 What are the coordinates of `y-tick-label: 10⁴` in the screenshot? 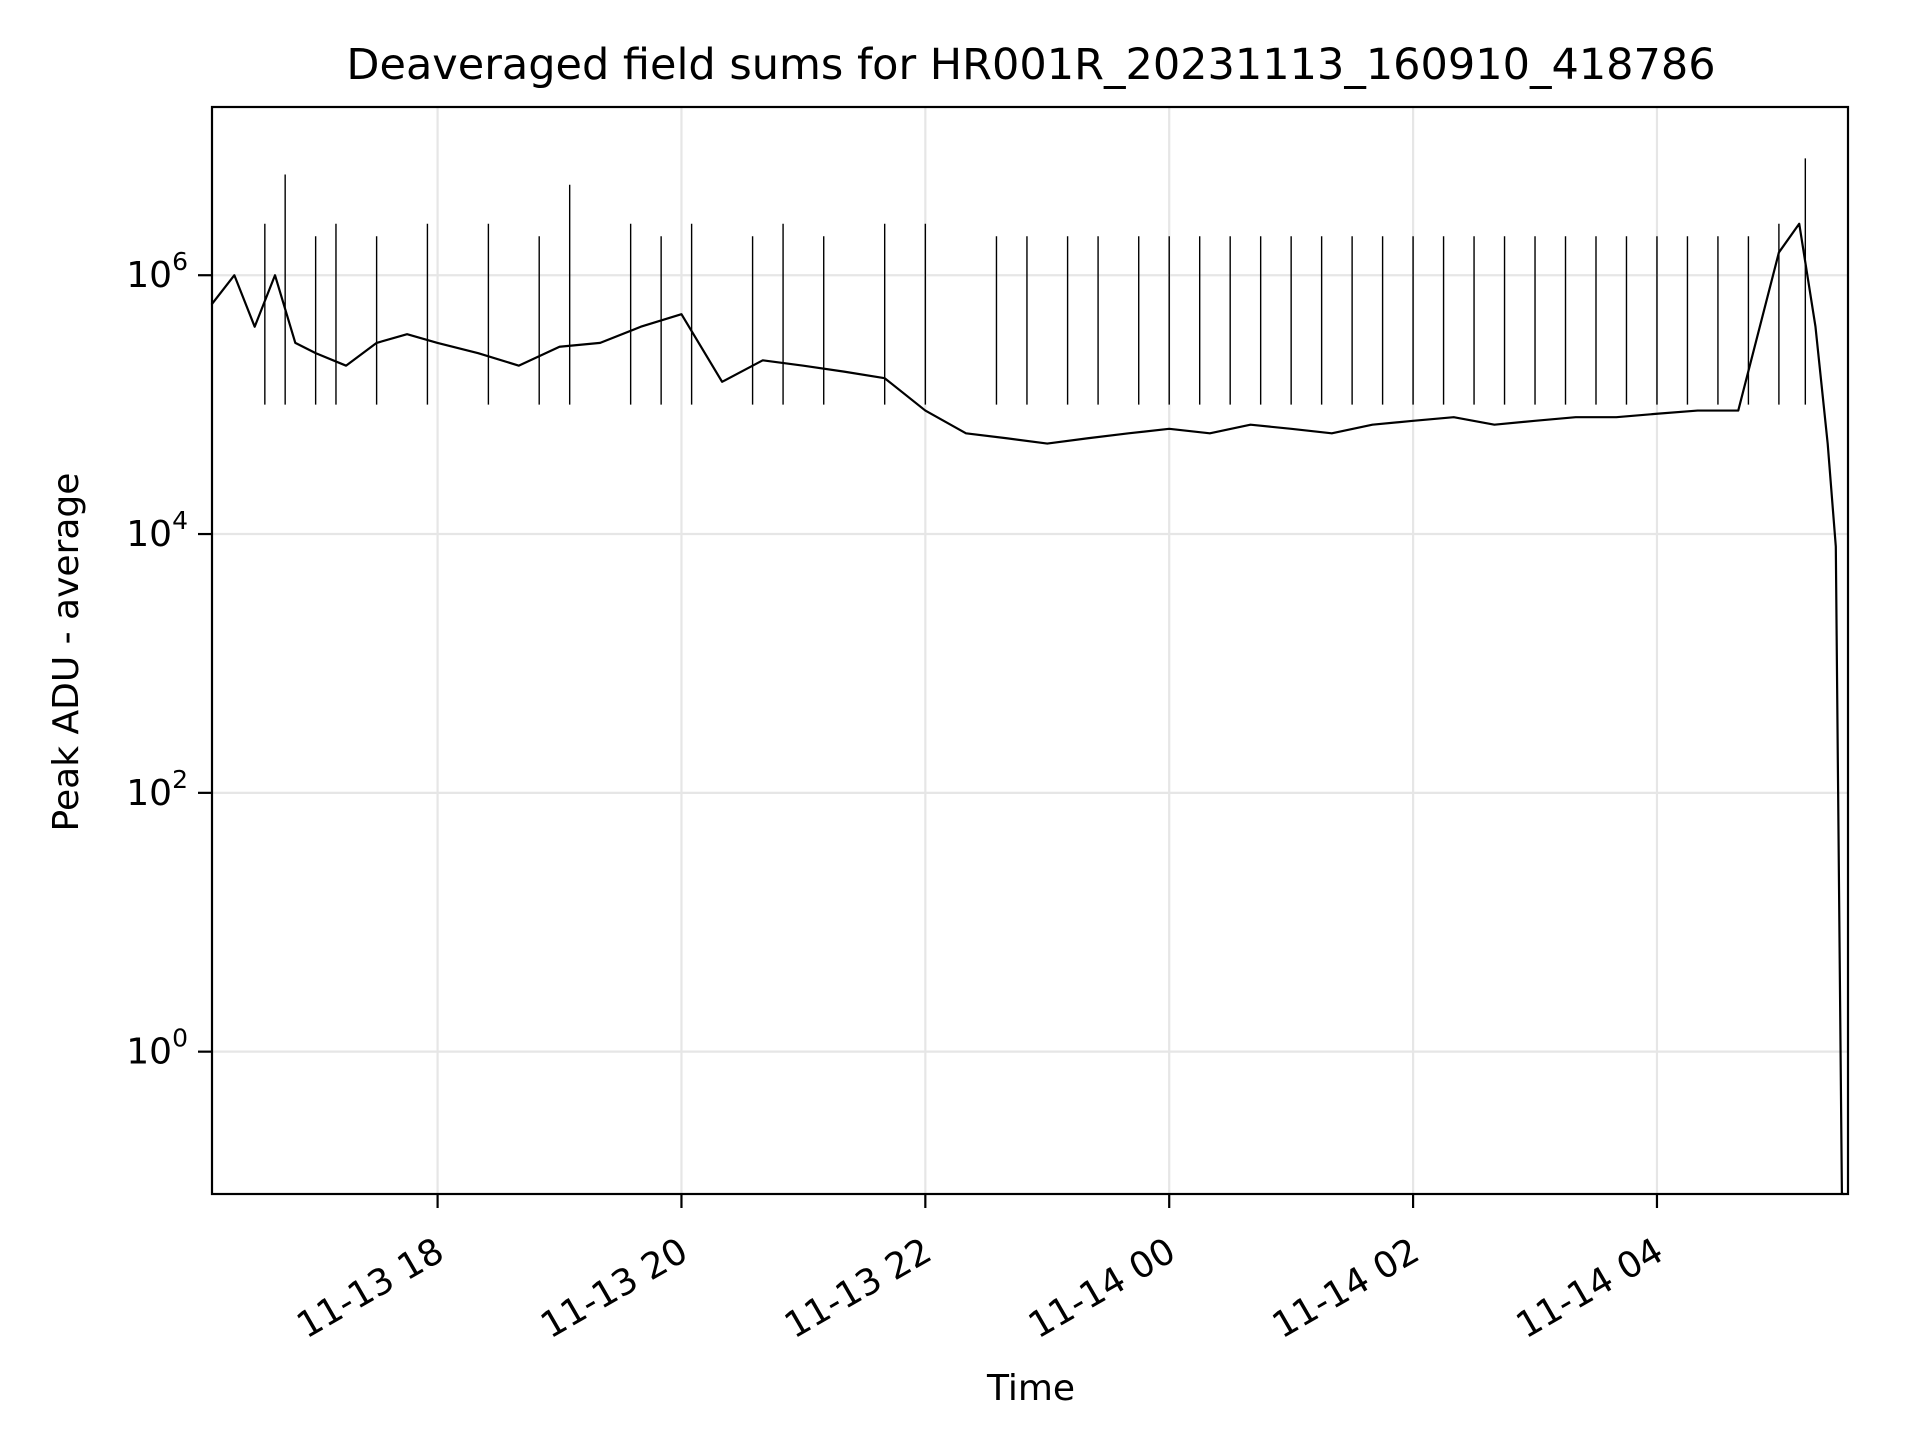 It's located at (157, 530).